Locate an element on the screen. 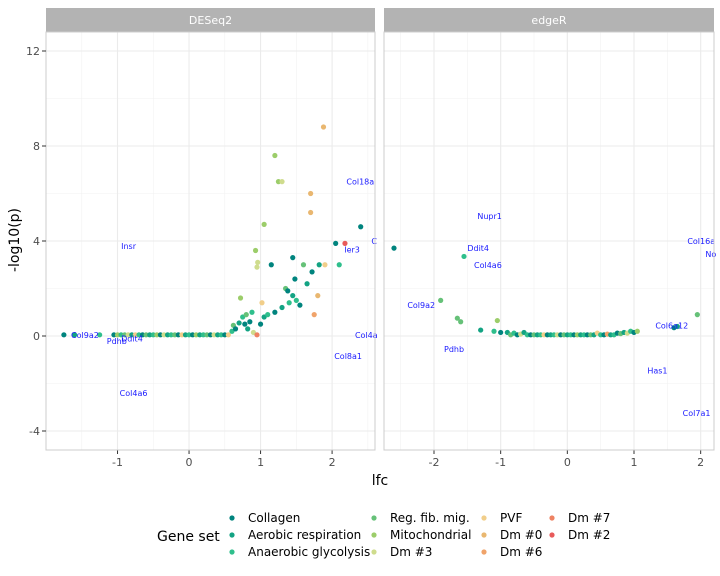 This screenshot has width=720, height=576. gene-annotation: Col18a is located at coordinates (360, 182).